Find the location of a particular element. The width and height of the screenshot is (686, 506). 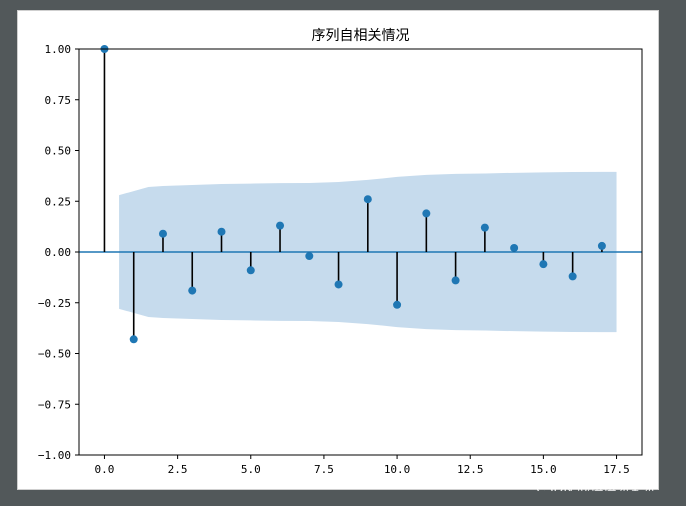

y-tick-label: 0.00 is located at coordinates (58, 252).